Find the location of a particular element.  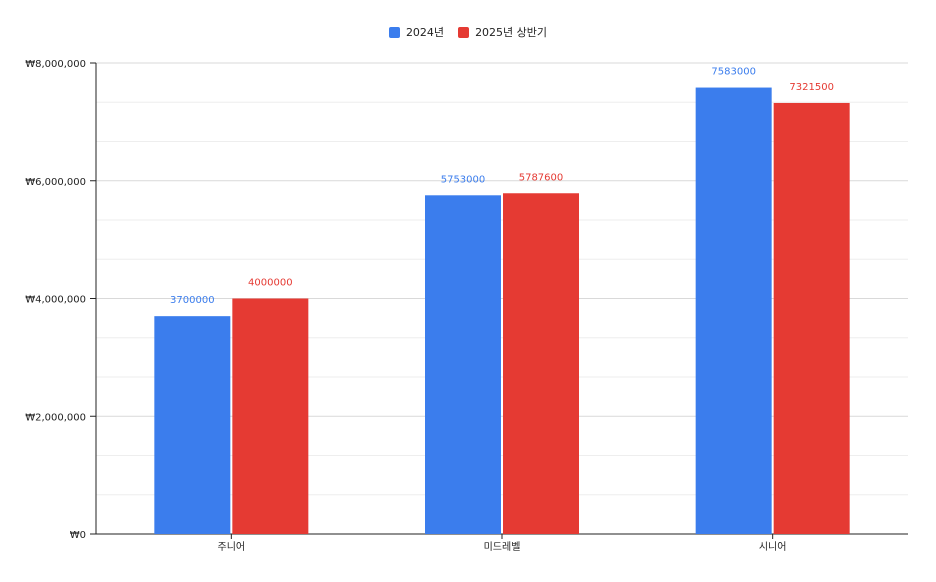

y-tick-label: ₩2,000,000 is located at coordinates (55, 417).